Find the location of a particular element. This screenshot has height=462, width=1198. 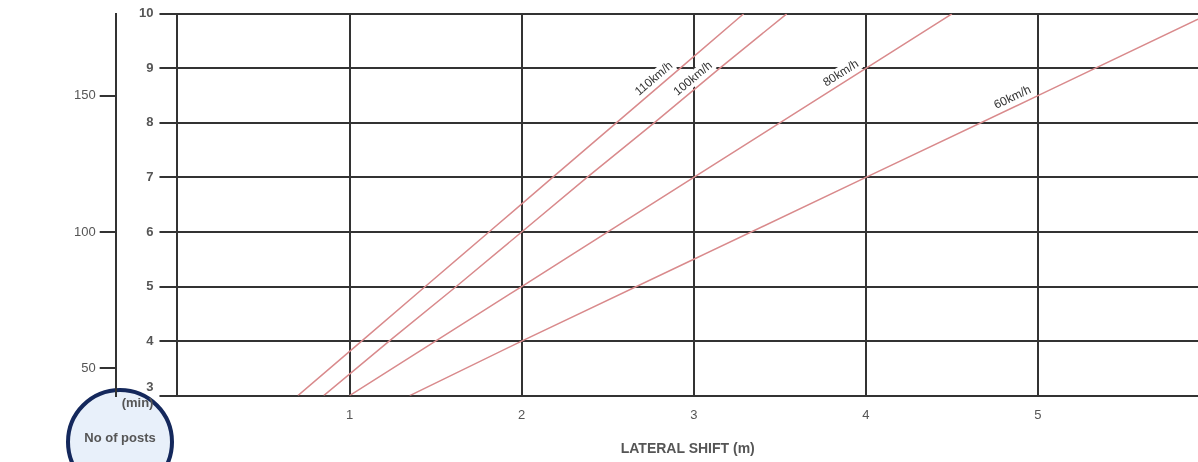

x-axis-title: LATERAL SHIFT (m) is located at coordinates (687, 448).